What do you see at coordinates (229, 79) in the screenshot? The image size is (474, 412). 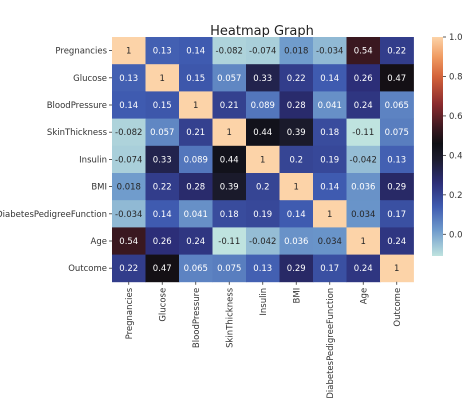 I see `cell-value-label: 0.057` at bounding box center [229, 79].